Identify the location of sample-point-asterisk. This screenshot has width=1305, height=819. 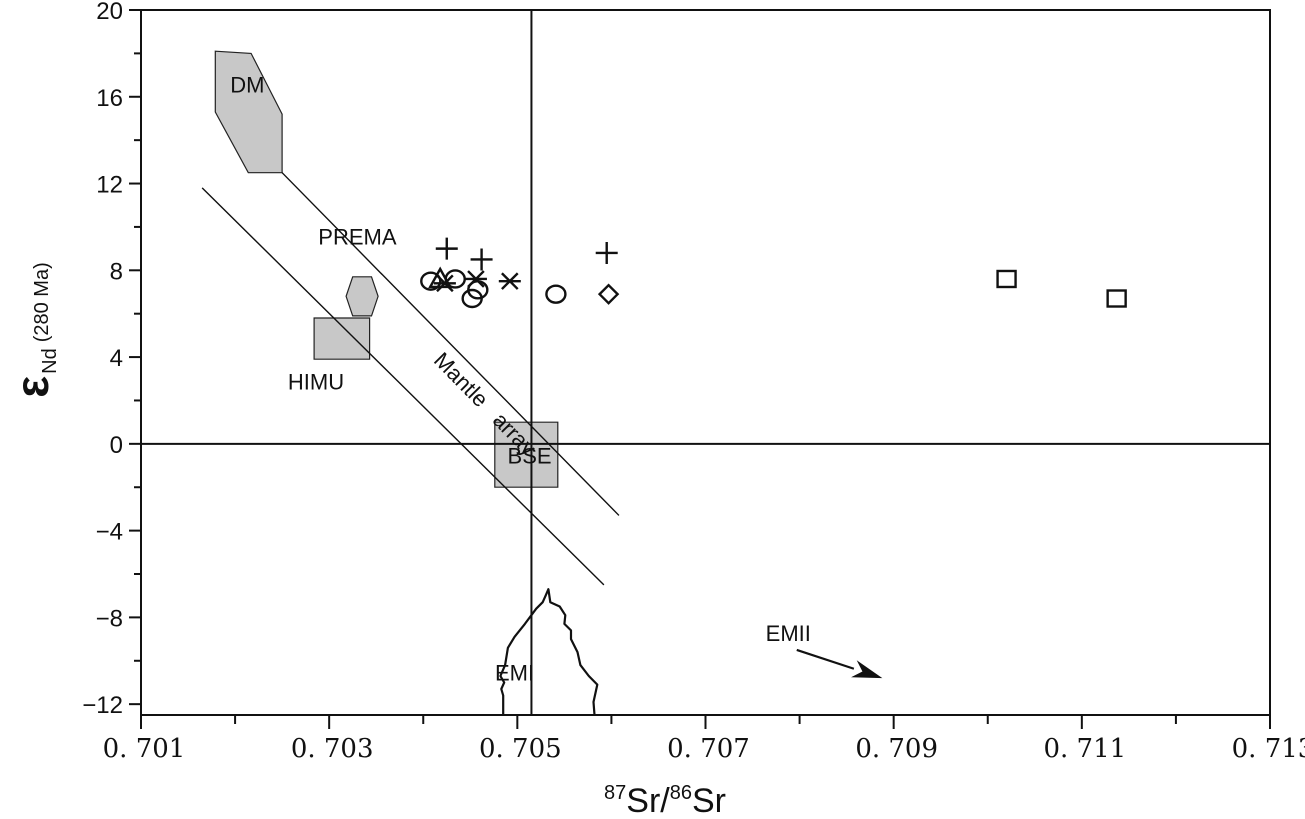
(509, 281).